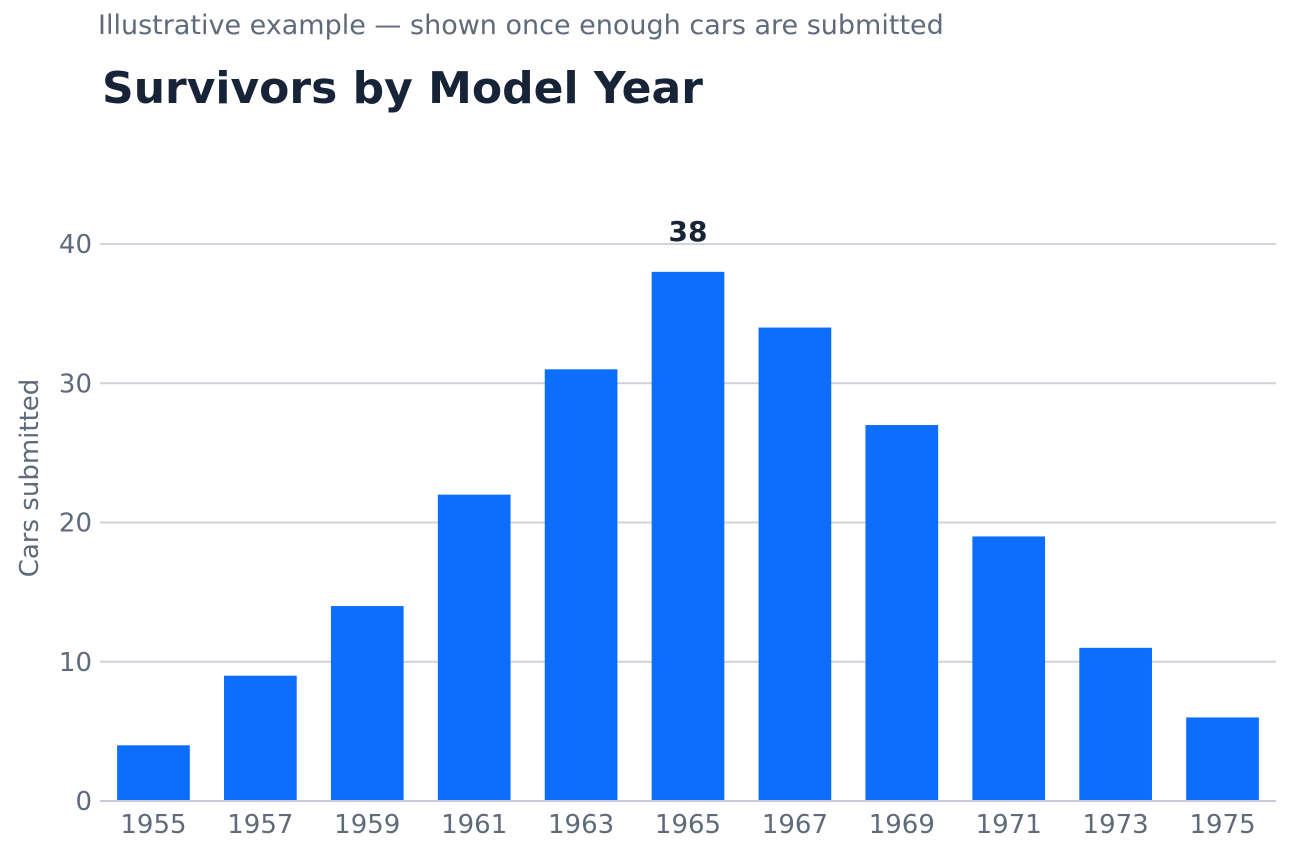  I want to click on chart-title: Survivors by Model Year, so click(402, 88).